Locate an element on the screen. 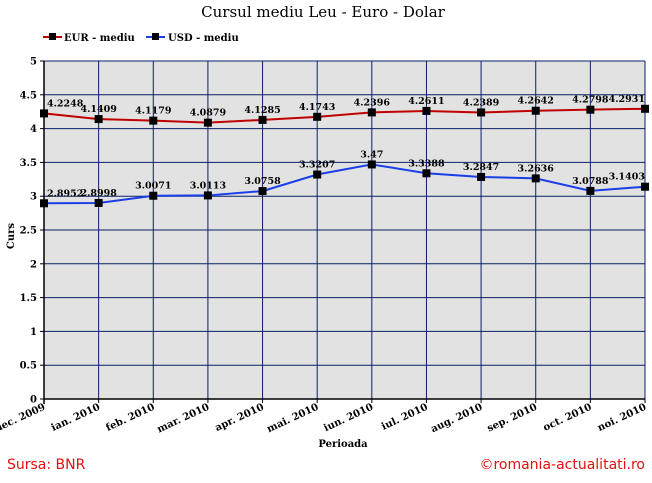 This screenshot has height=483, width=652. data-label: 3.3207 is located at coordinates (317, 165).